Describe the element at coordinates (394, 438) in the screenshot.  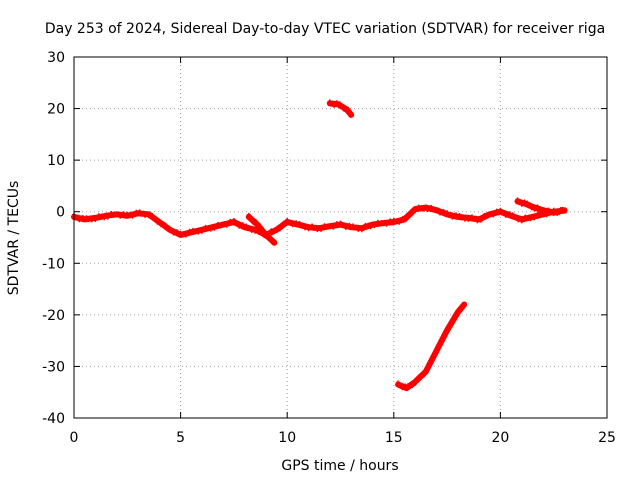
I see `x-tick-label: 15` at that location.